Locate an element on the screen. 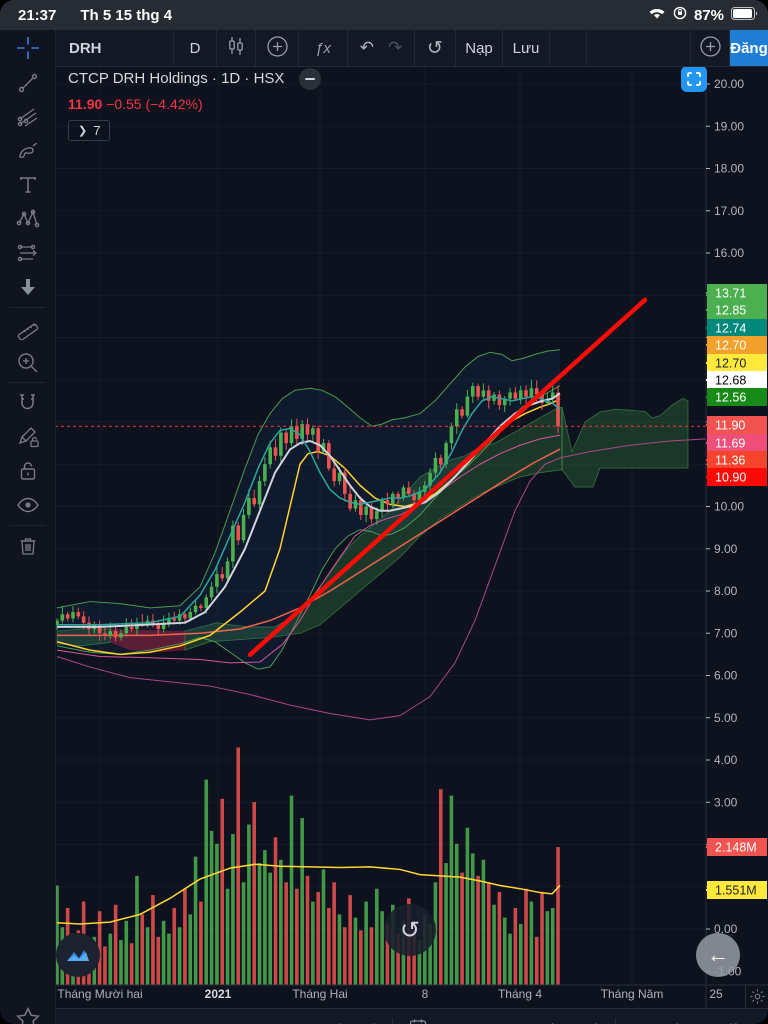 This screenshot has height=1024, width=768. svg-text: 11.36 is located at coordinates (730, 461).